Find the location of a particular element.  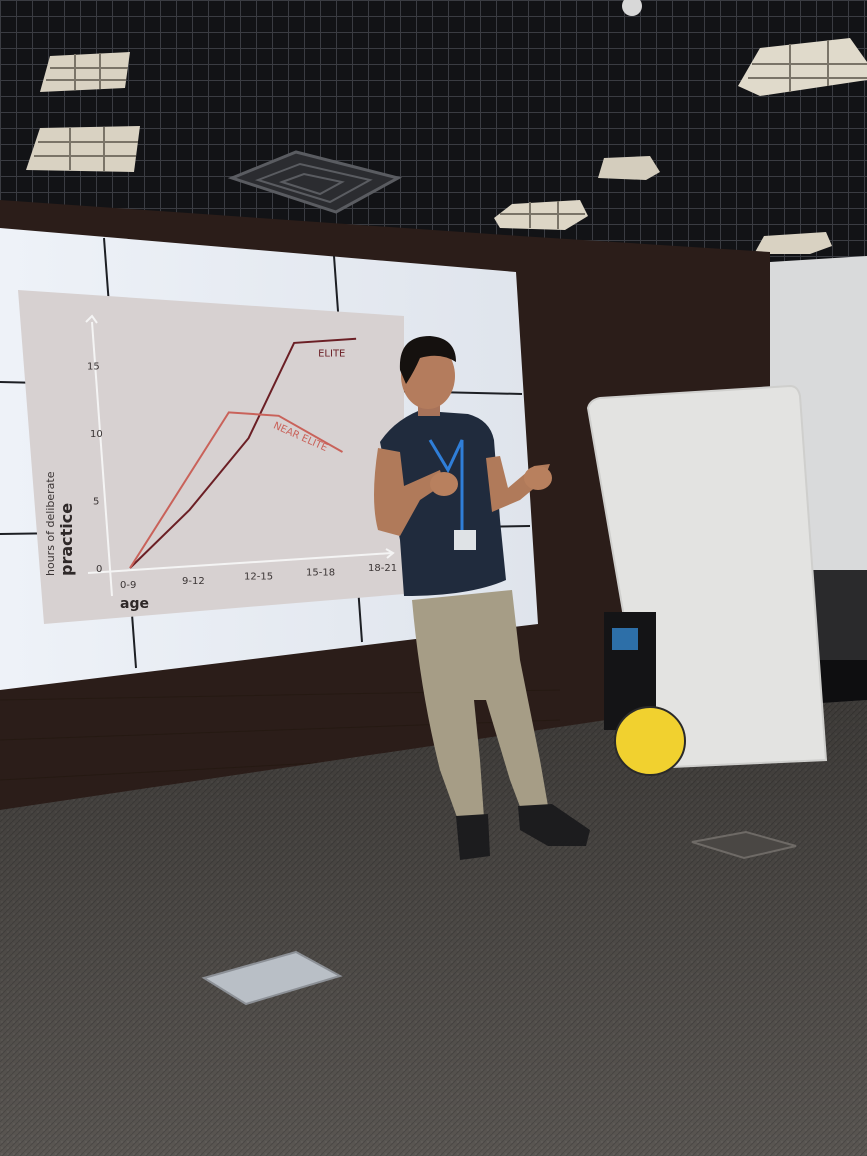

x-axis-label: age is located at coordinates (134, 604).